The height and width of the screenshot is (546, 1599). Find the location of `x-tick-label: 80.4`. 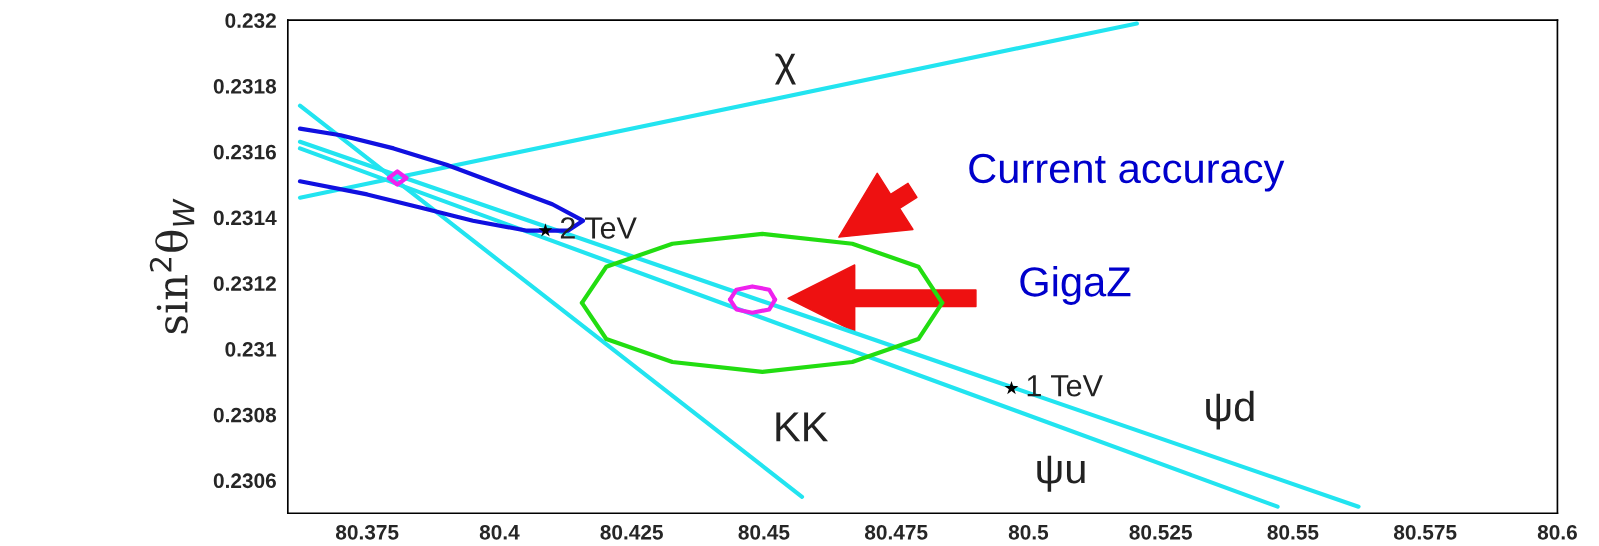

x-tick-label: 80.4 is located at coordinates (499, 532).